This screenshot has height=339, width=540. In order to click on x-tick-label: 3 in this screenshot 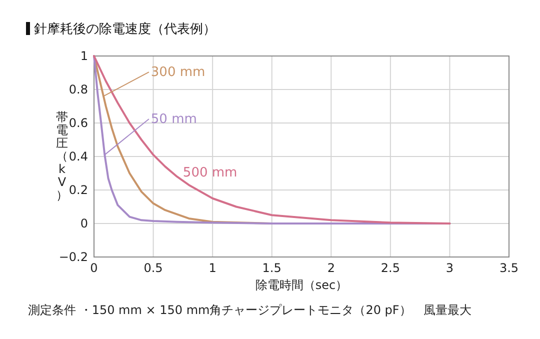, I will do `click(450, 268)`.